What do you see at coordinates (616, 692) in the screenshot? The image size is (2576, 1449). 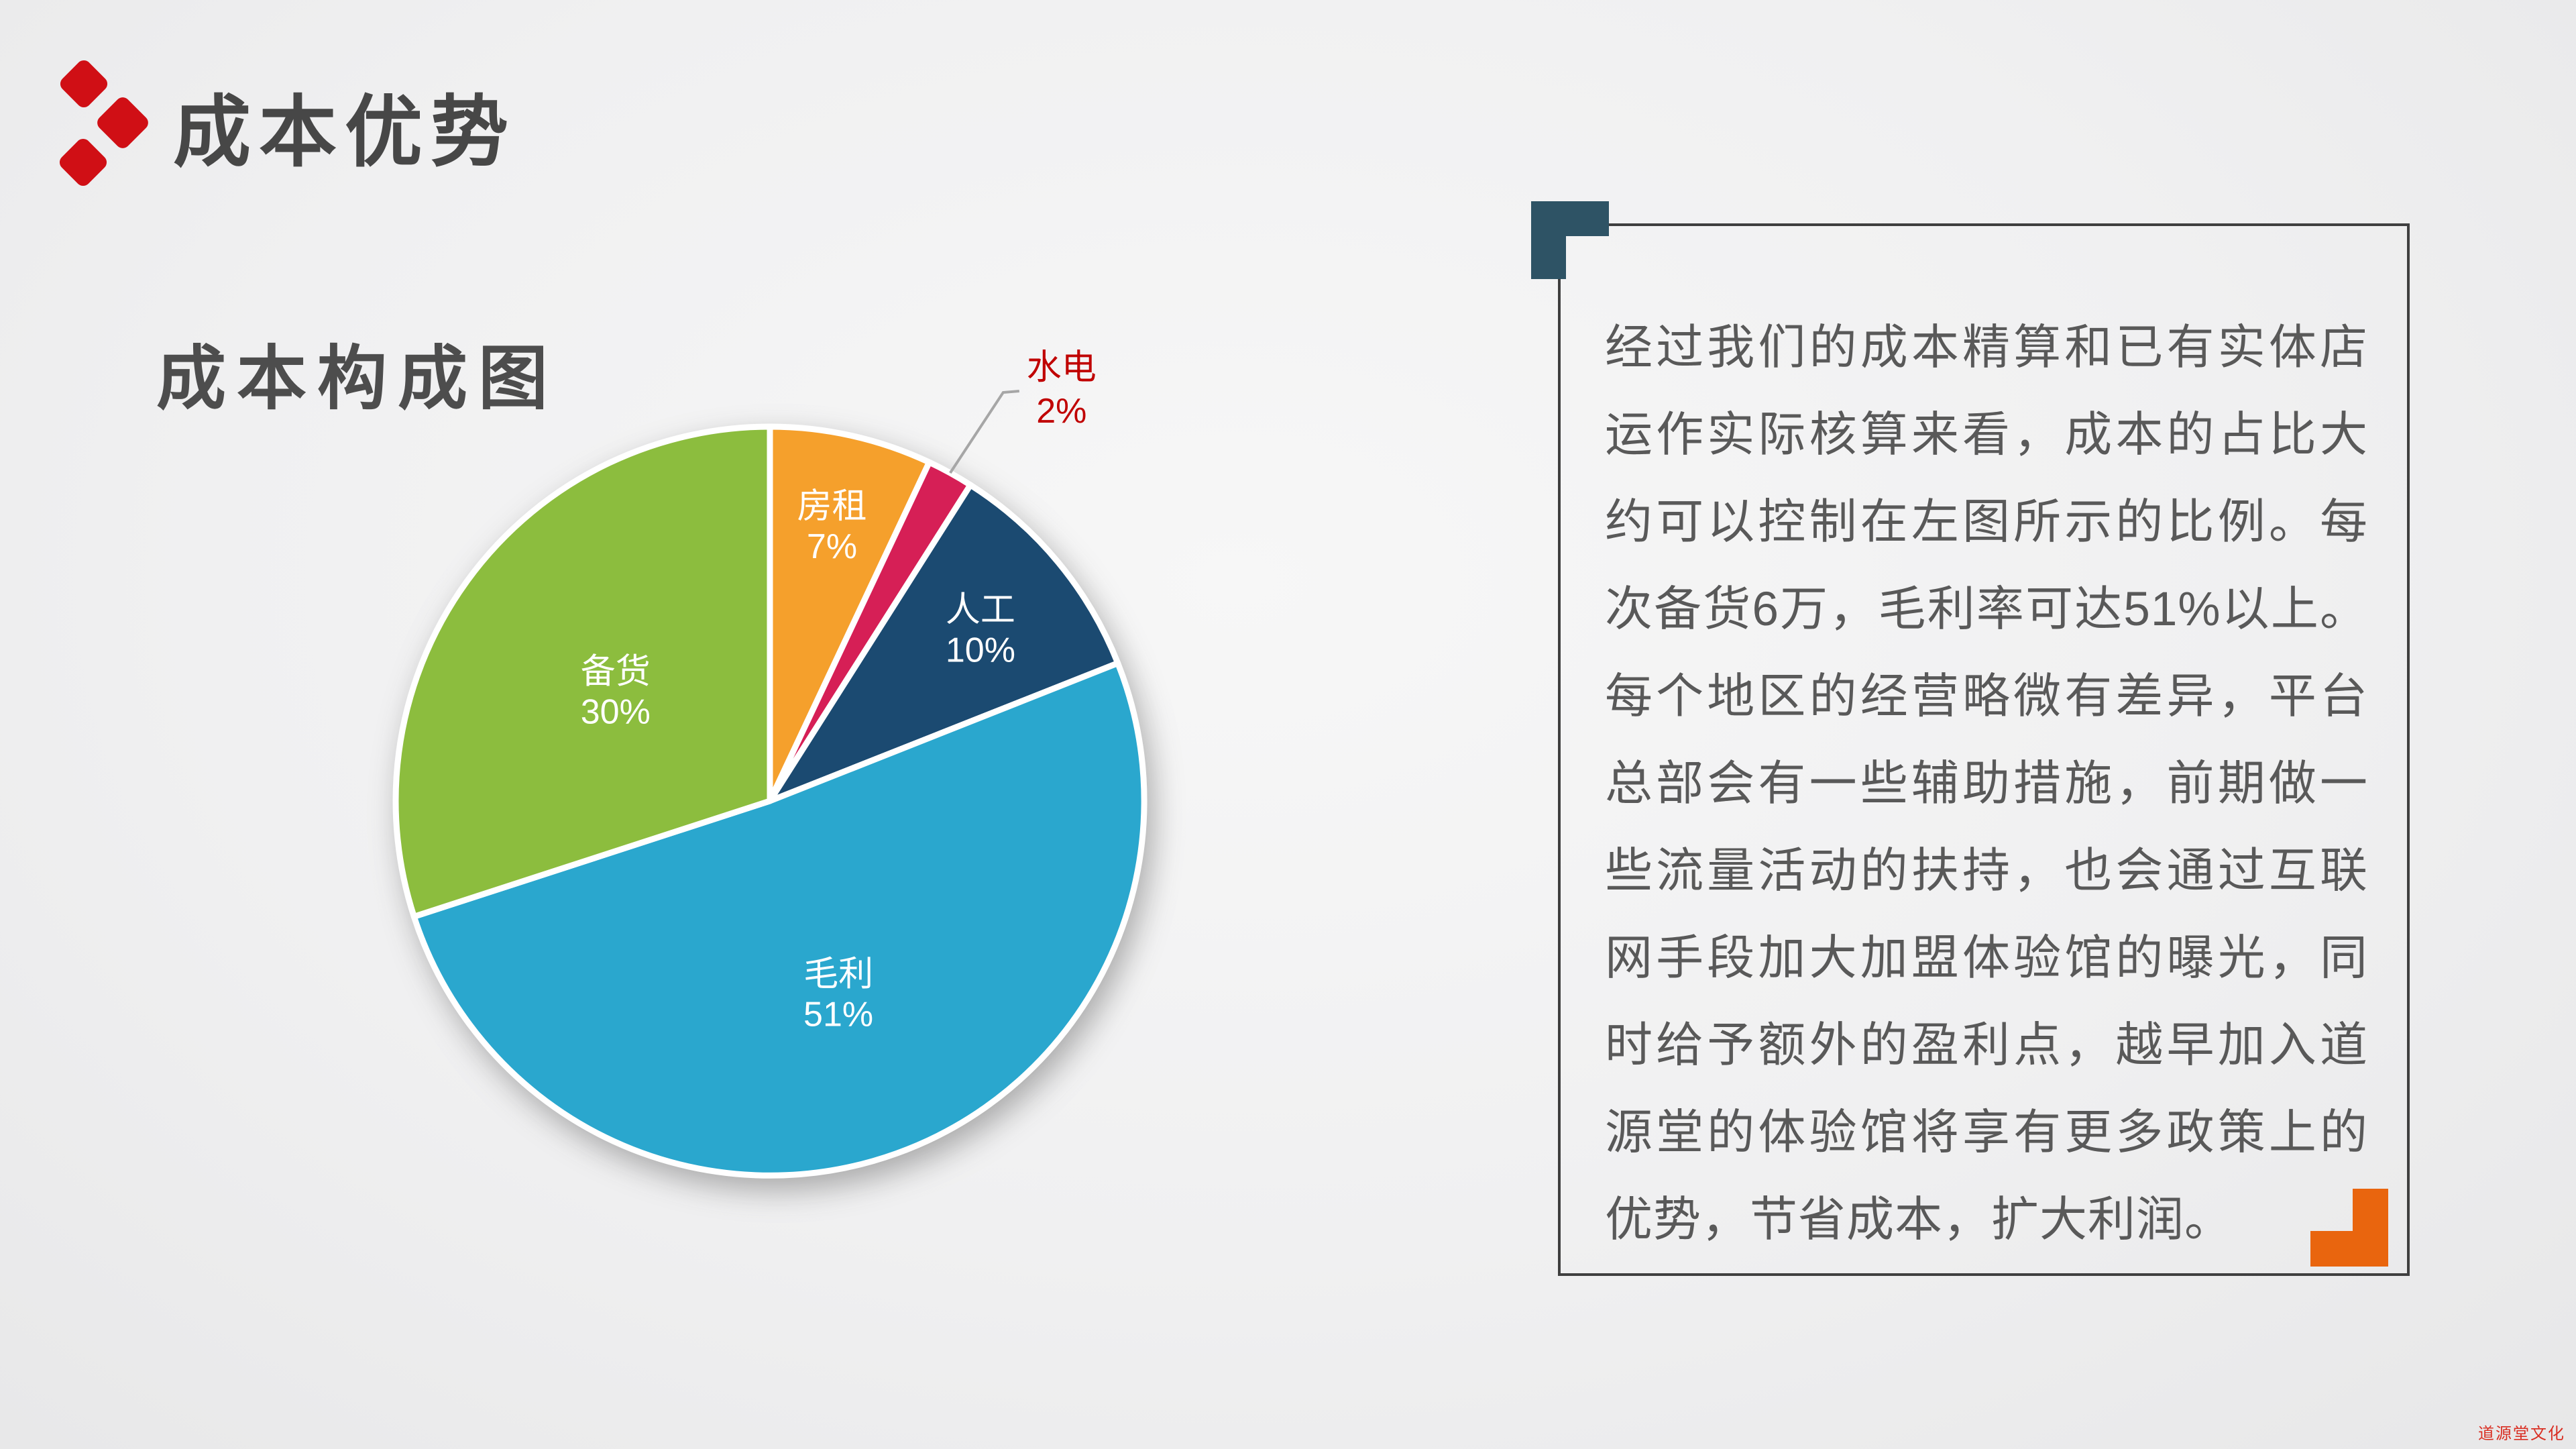 I see `pie-label-备货: 备货 30%` at bounding box center [616, 692].